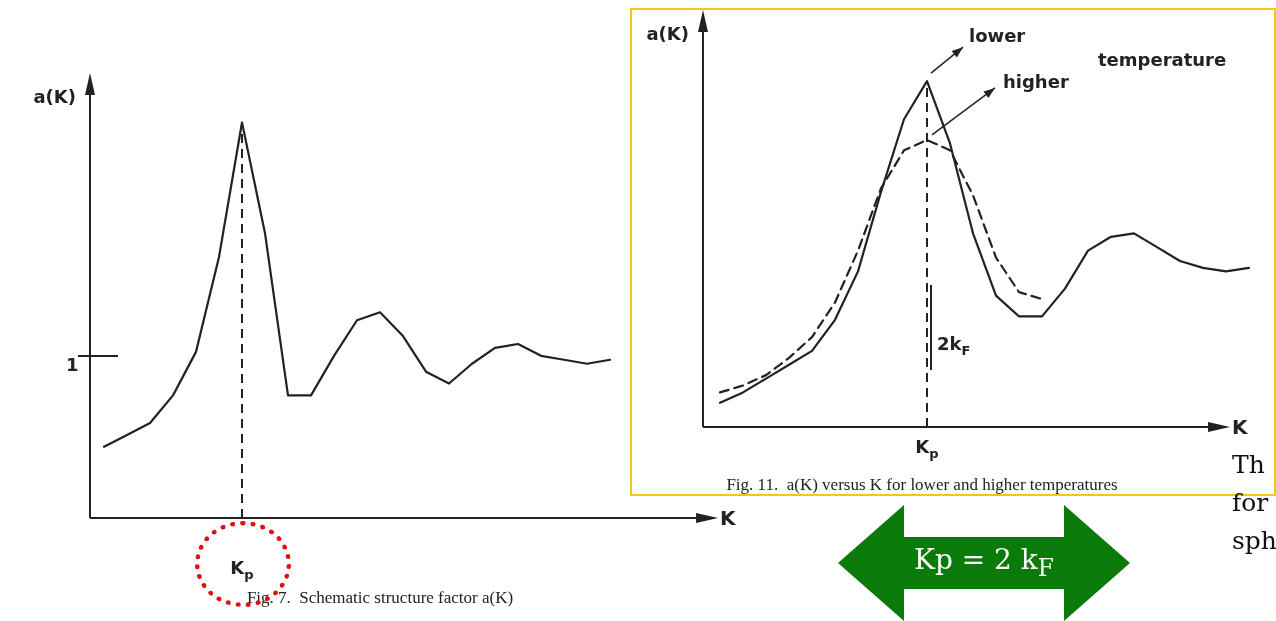 This screenshot has height=621, width=1276. Describe the element at coordinates (922, 484) in the screenshot. I see `text: Fig. 11. a(K) versus K for lower and higher temperatures` at that location.